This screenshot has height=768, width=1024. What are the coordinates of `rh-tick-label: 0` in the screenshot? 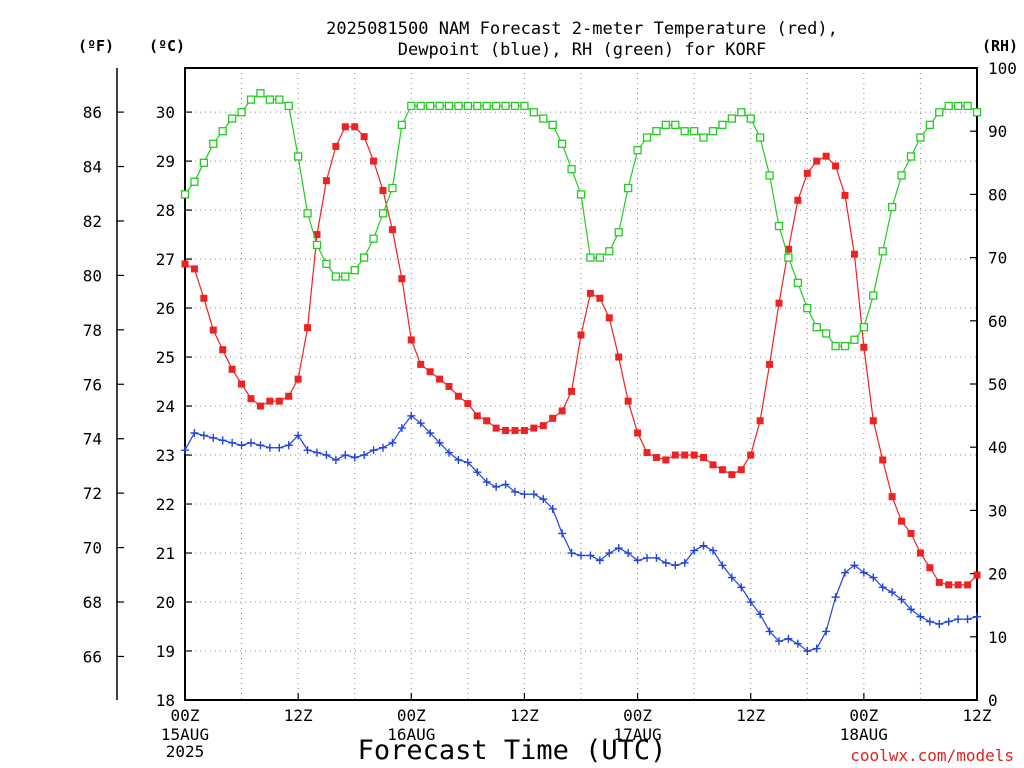 It's located at (993, 700).